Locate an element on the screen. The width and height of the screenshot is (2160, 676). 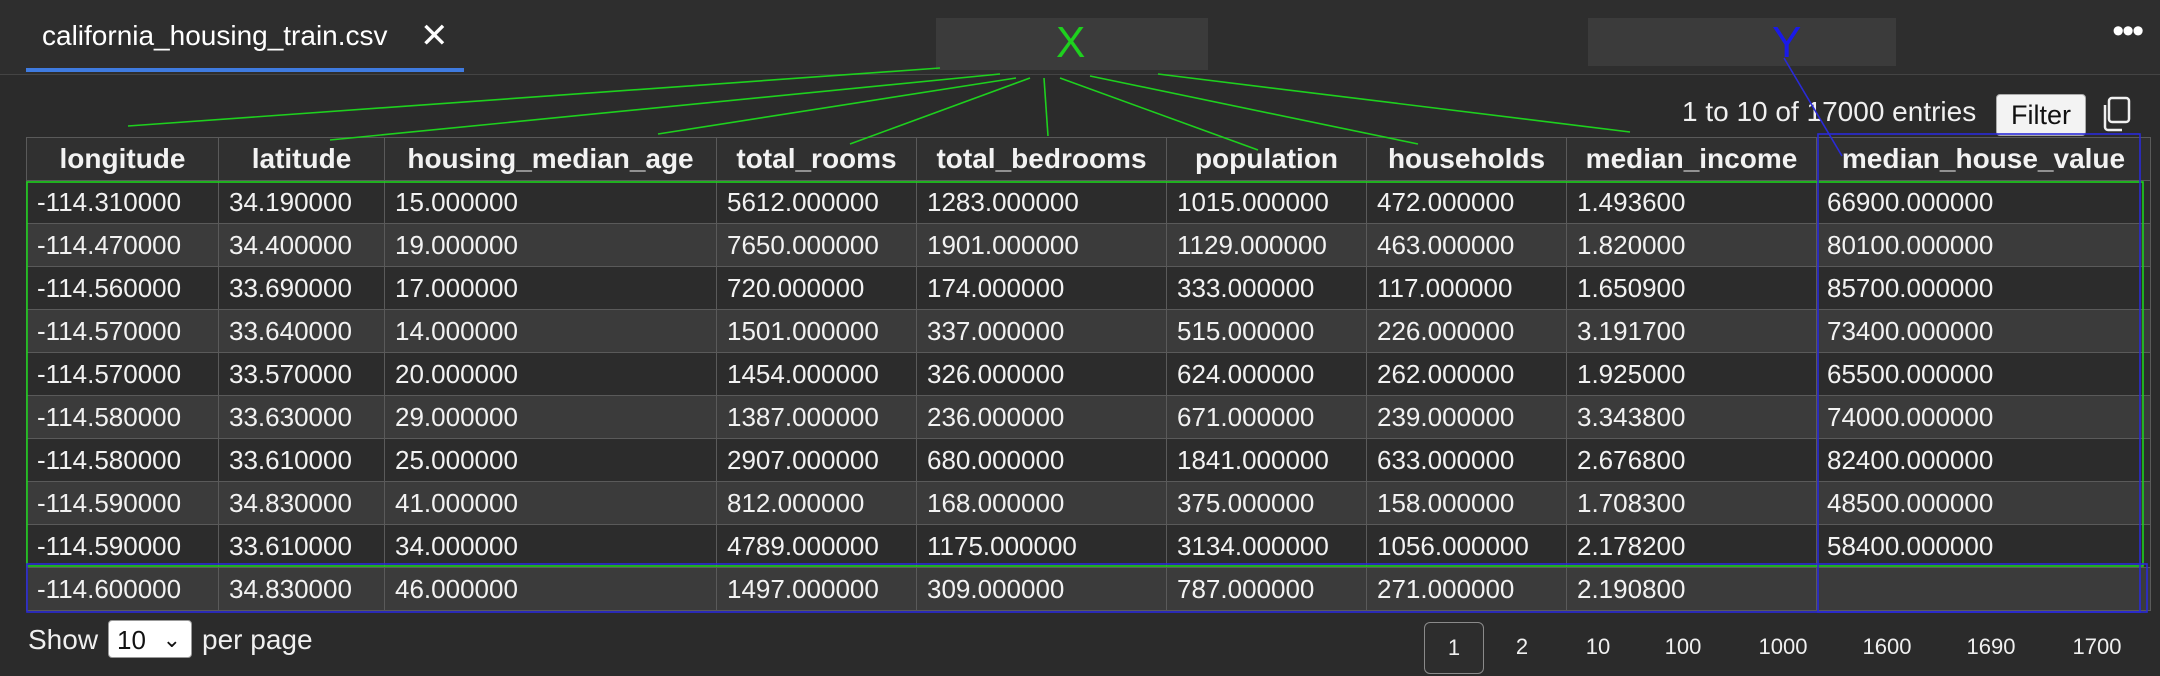
per-page-value: 10 is located at coordinates (131, 640).